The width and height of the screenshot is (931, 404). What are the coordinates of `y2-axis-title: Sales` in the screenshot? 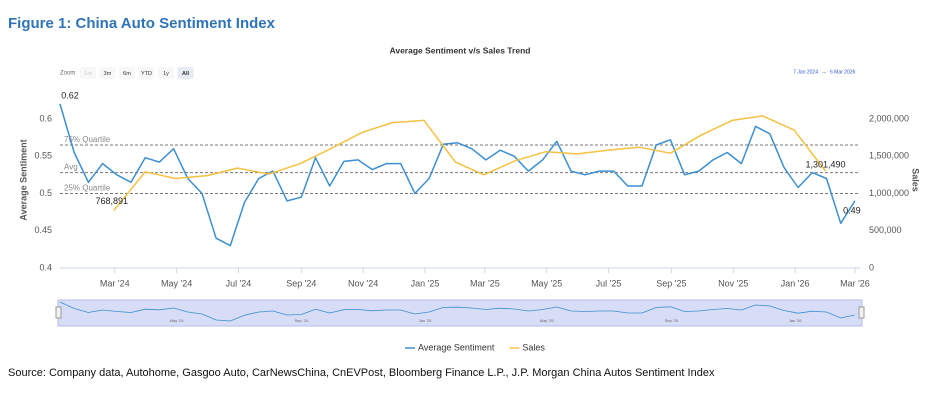 It's located at (916, 180).